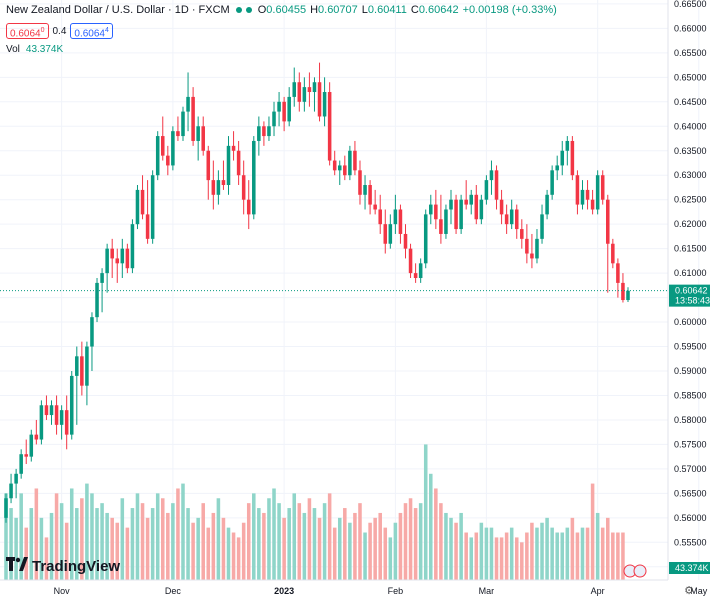 Image resolution: width=710 pixels, height=600 pixels. Describe the element at coordinates (509, 10) in the screenshot. I see `change-value: +0.00198 (+0.33%)` at that location.